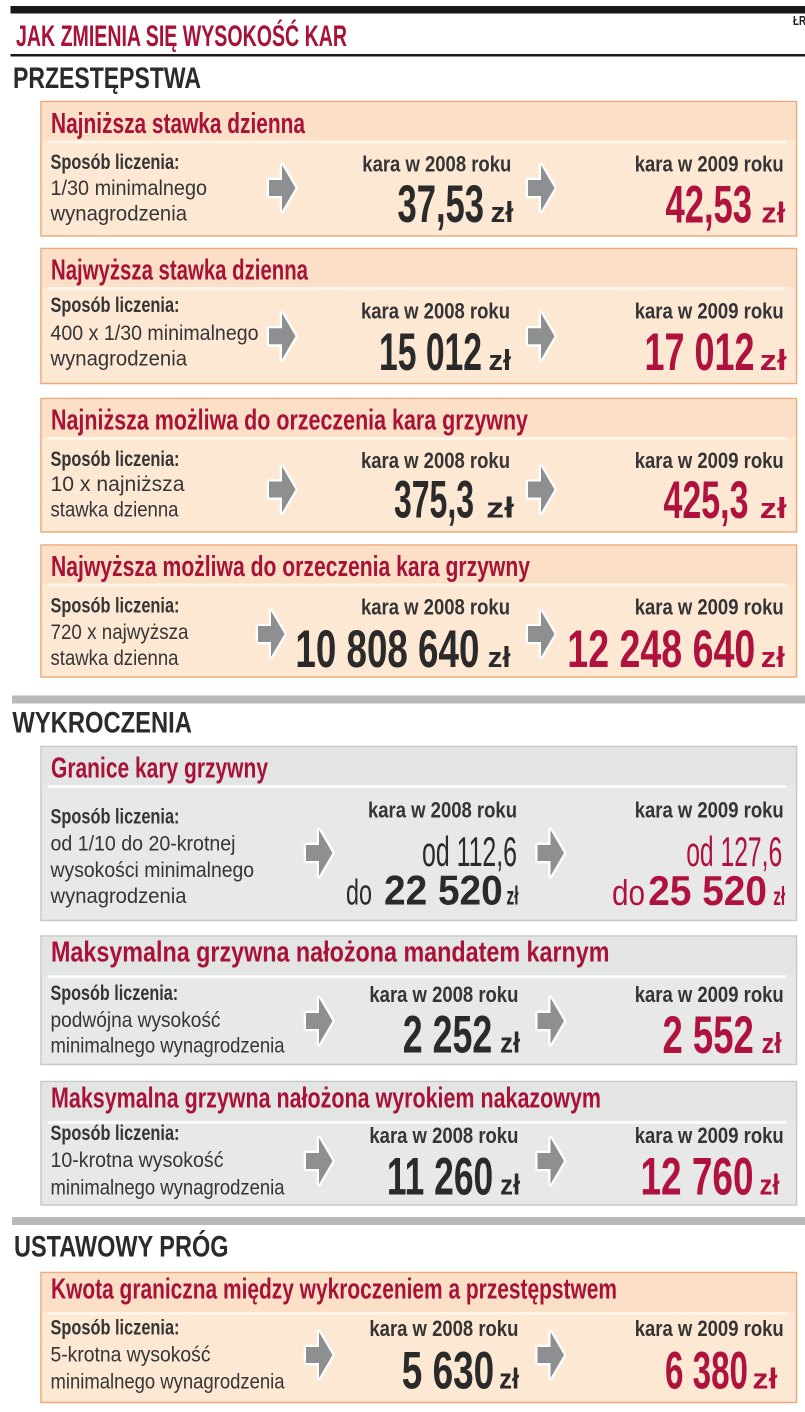 The width and height of the screenshot is (805, 1412). What do you see at coordinates (121, 1247) in the screenshot?
I see `svg-text: USTAWOWY PRÓG` at bounding box center [121, 1247].